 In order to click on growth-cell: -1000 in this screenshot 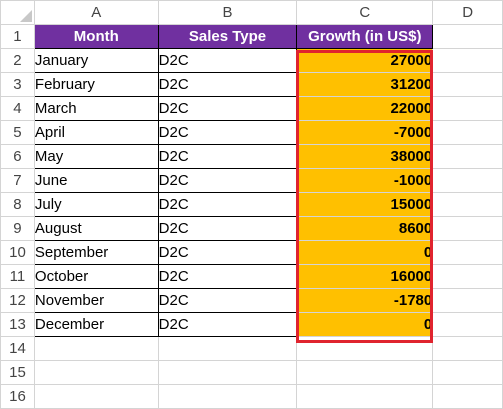, I will do `click(365, 180)`.